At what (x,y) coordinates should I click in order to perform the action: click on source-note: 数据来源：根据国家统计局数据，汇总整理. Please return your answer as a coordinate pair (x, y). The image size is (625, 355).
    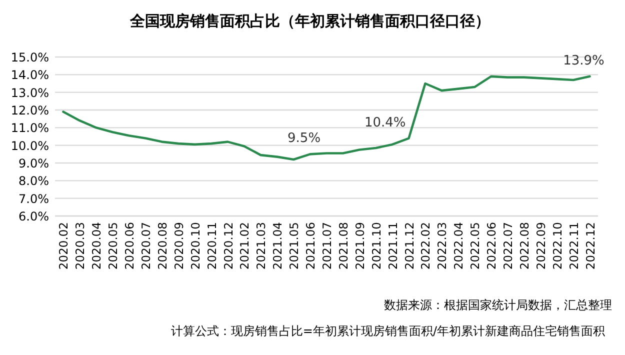
    Looking at the image, I should click on (498, 305).